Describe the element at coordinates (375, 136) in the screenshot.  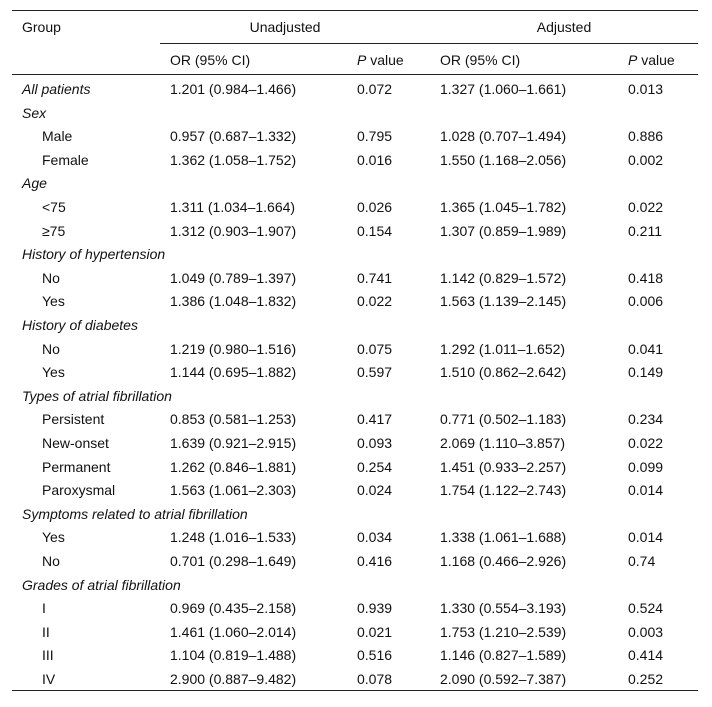
I see `cell: 0.795` at that location.